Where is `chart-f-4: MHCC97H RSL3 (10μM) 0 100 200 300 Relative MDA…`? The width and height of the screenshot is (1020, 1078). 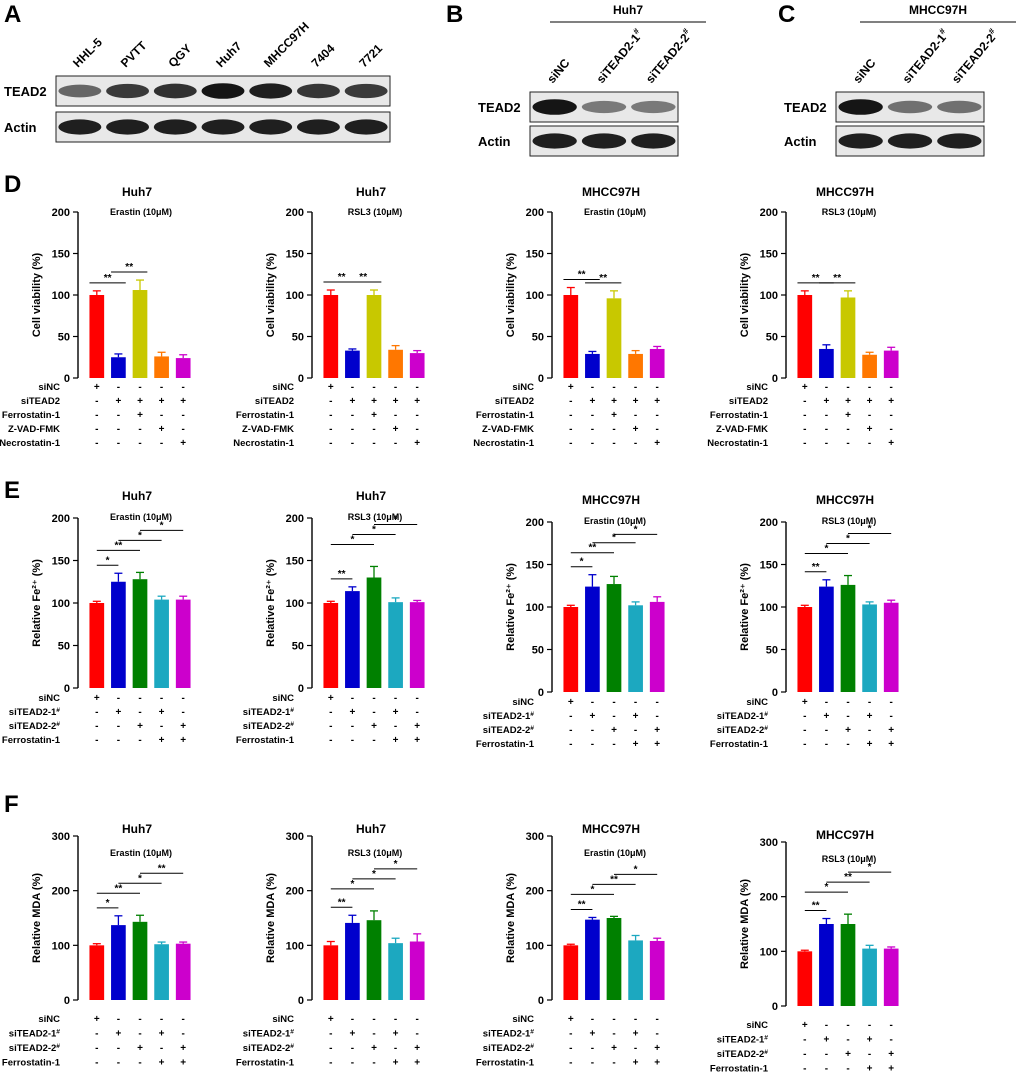
chart-f-4: MHCC97H RSL3 (10μM) 0 100 200 300 Relative MDA… is located at coordinates (804, 951).